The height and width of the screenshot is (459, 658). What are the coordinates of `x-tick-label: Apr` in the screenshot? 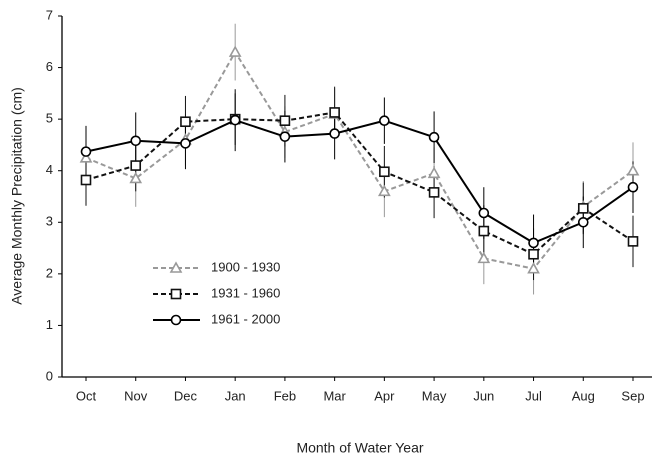 It's located at (384, 395).